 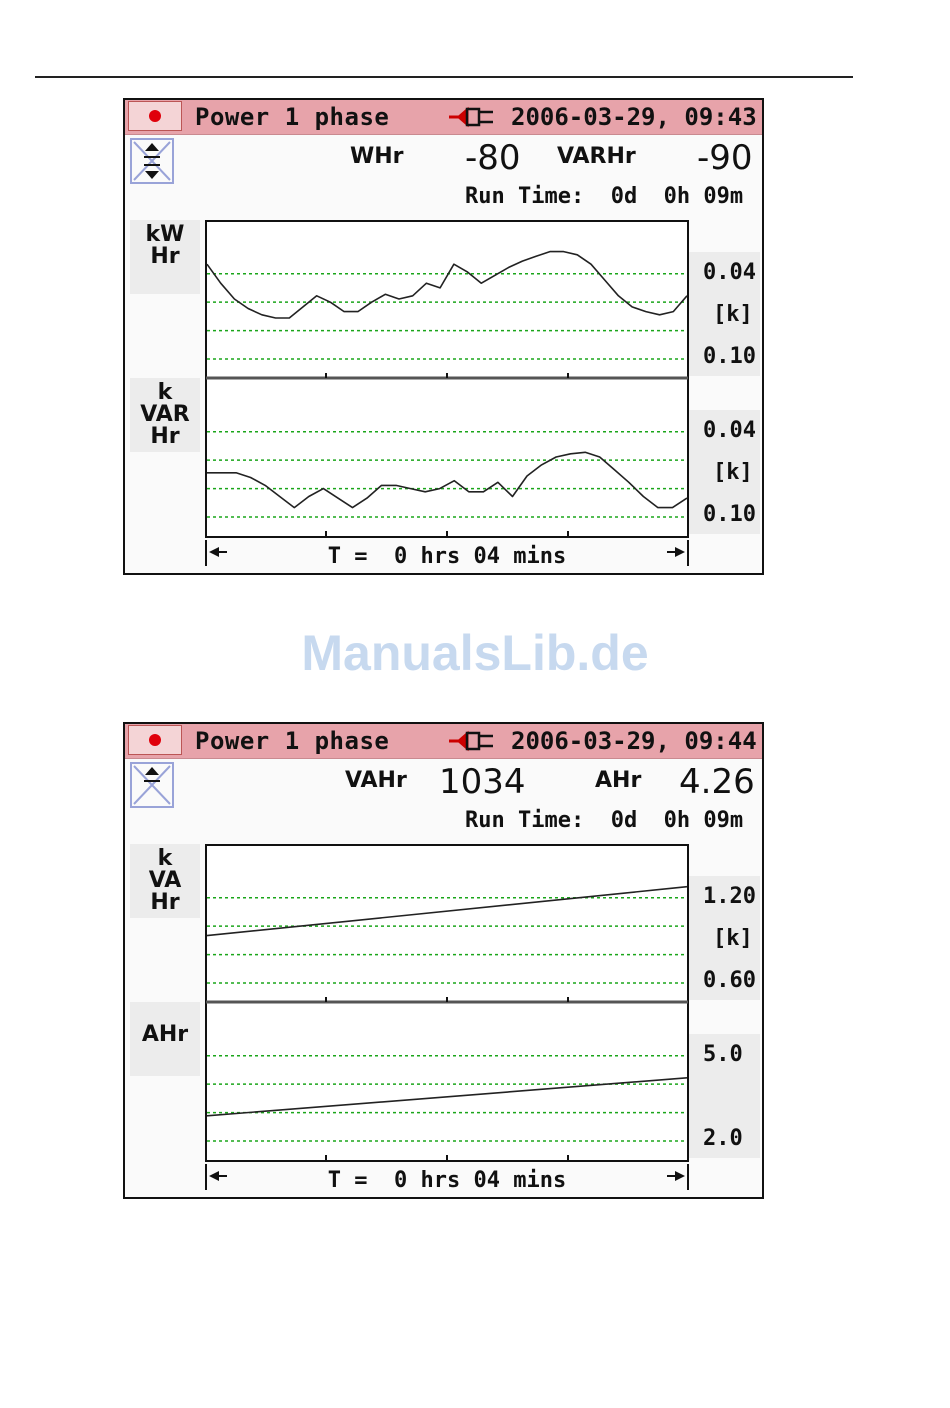 I want to click on reading-2-value: -90, so click(x=725, y=158).